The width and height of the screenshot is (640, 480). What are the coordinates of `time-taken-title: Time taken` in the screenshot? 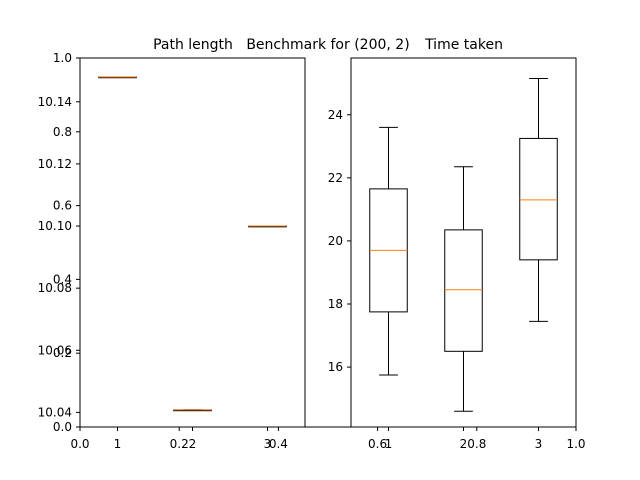 It's located at (463, 45).